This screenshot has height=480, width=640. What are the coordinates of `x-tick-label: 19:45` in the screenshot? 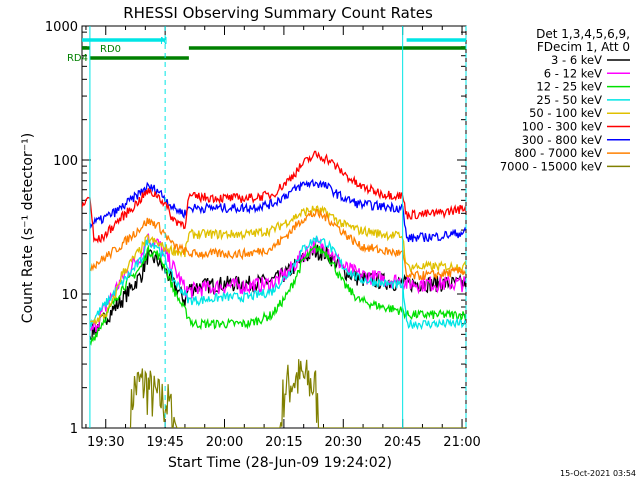 It's located at (164, 442).